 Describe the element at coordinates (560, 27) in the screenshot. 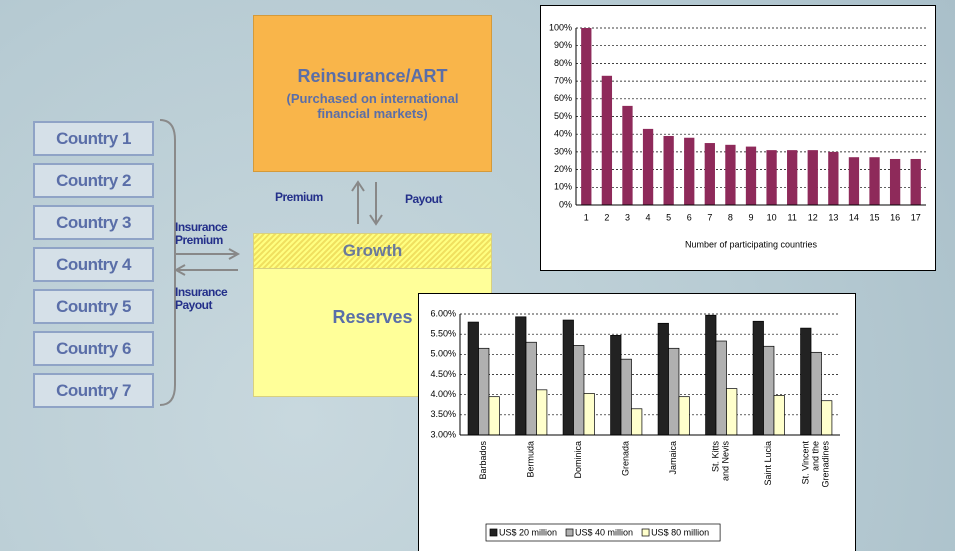

I see `y-tick-label: 100%` at that location.